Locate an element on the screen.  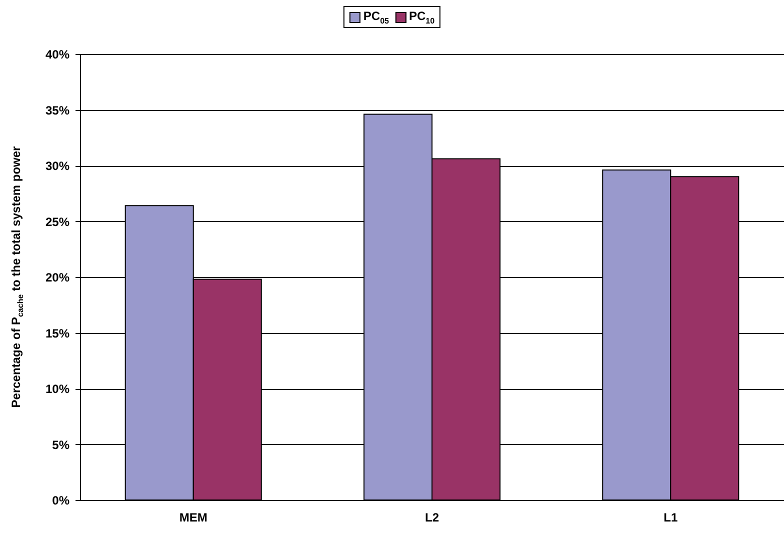
y-tick-label: 40% is located at coordinates (57, 55).